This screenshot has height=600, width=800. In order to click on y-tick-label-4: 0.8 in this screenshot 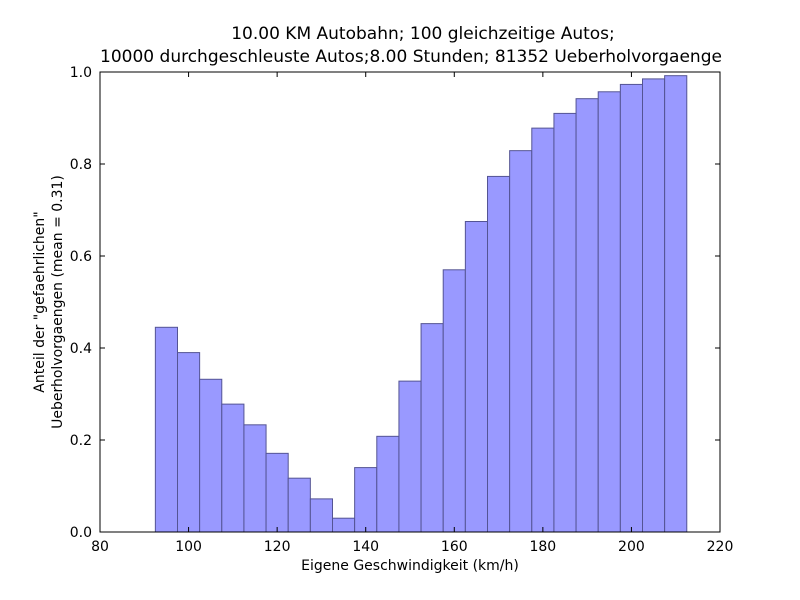, I will do `click(81, 165)`.